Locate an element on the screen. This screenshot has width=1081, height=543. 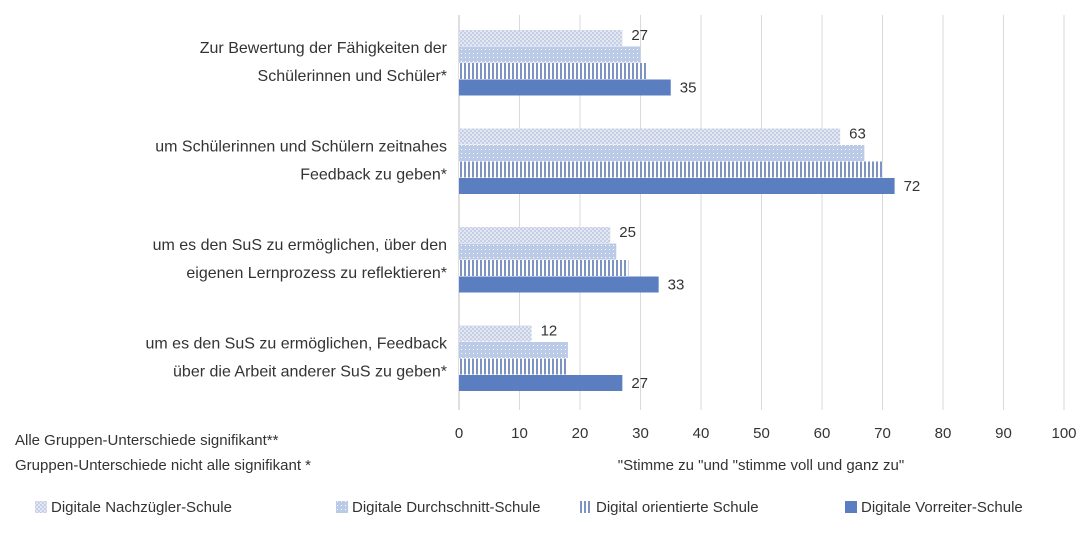
legend-label: Digitale Vorreiter-Schule is located at coordinates (942, 507).